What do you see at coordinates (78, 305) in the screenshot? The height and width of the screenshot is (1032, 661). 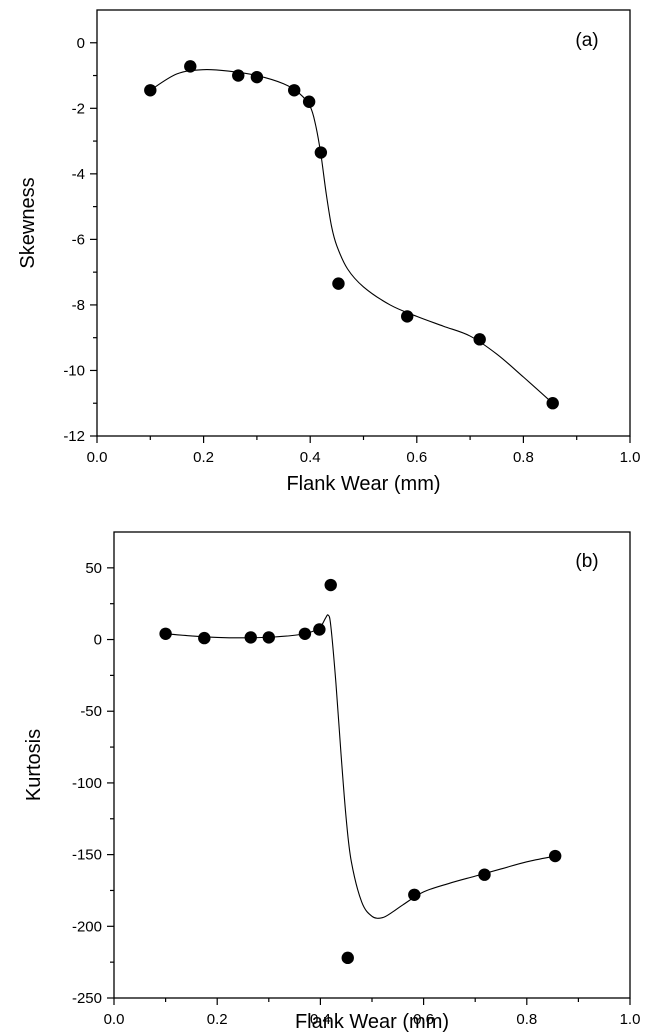 I see `skewness-y-tick-label: -8` at bounding box center [78, 305].